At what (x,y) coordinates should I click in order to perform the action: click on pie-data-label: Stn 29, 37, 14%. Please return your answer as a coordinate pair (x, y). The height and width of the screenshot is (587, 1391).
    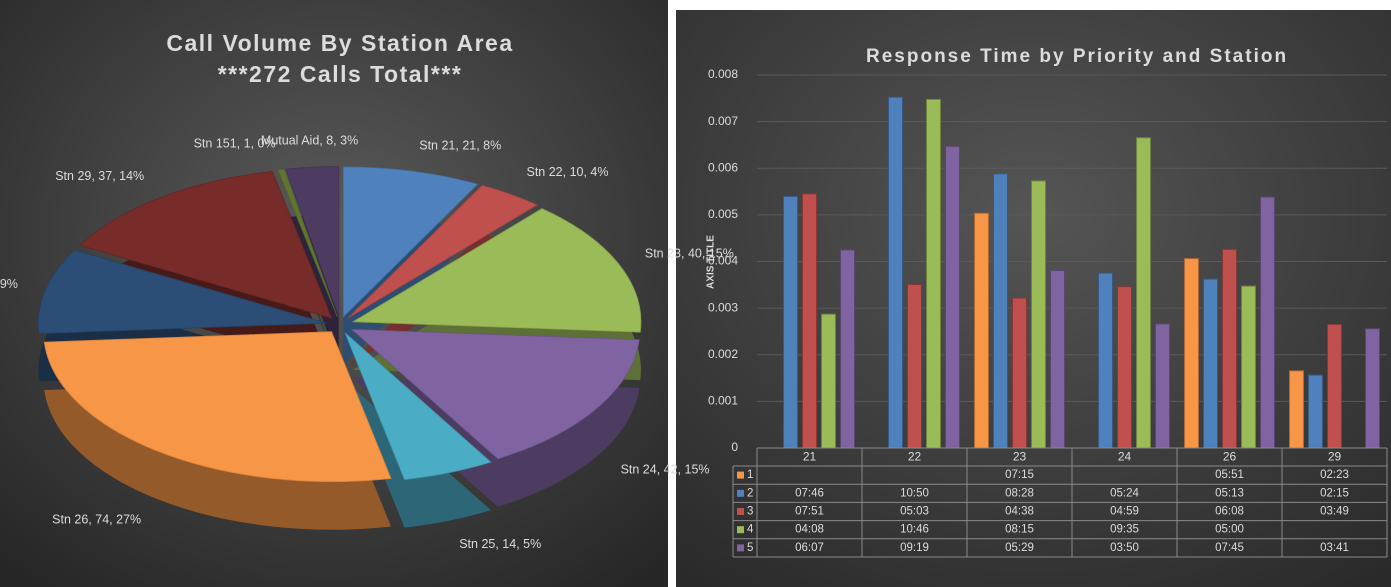
    Looking at the image, I should click on (99, 176).